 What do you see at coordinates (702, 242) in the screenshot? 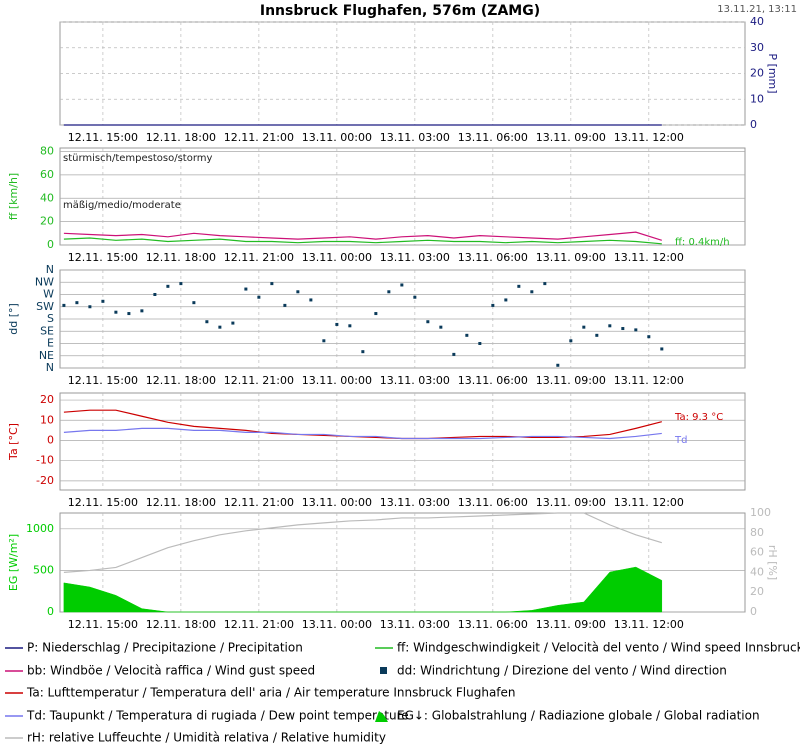
I see `annotation: ff: 0.4km/h` at bounding box center [702, 242].